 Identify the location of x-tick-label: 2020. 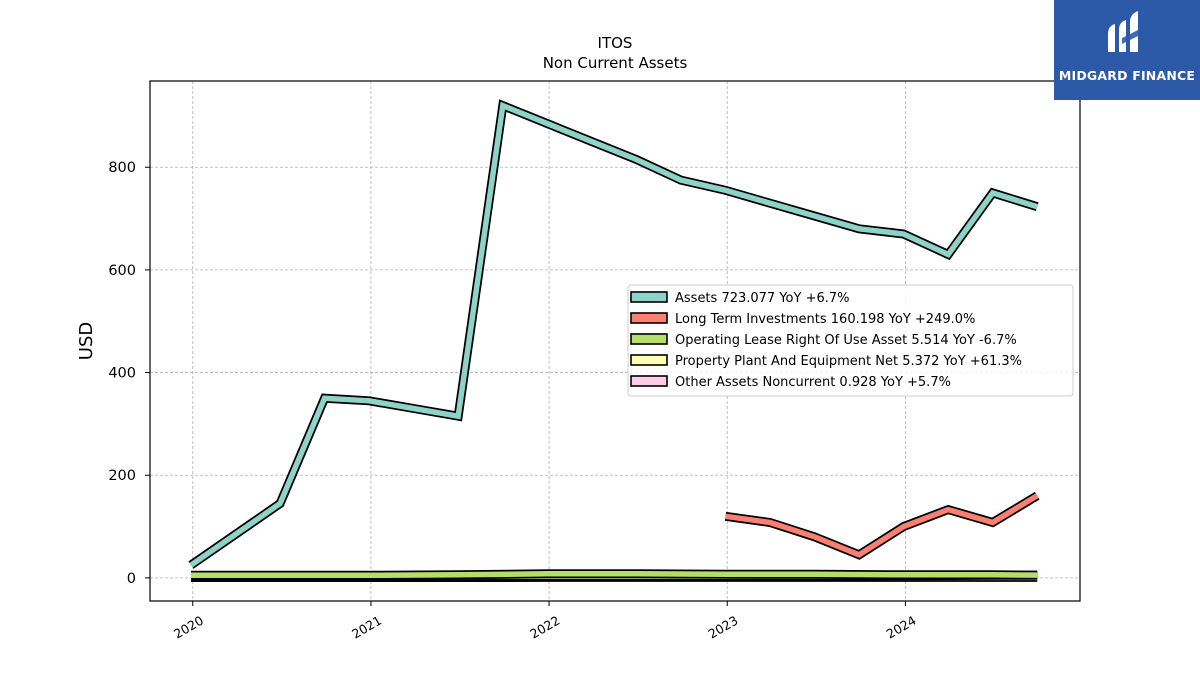
(188, 627).